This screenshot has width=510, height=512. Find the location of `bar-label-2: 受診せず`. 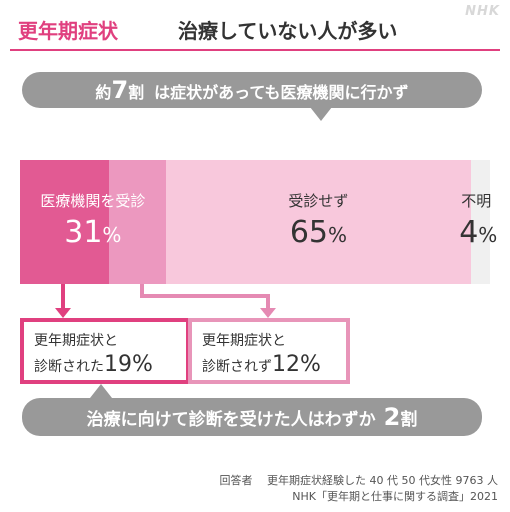

bar-label-2: 受診せず is located at coordinates (318, 201).